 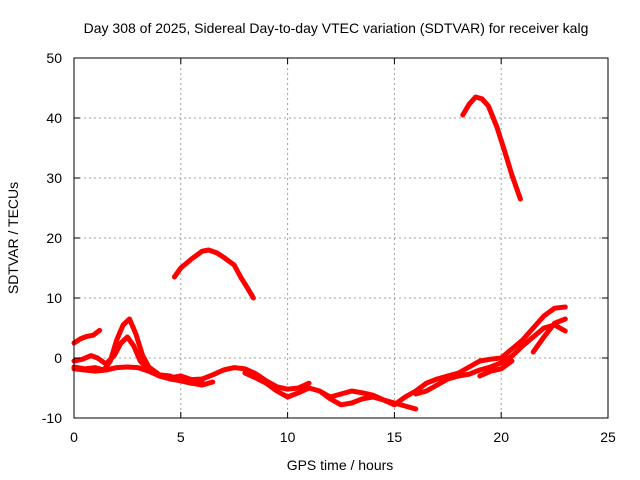 I want to click on x-tick-label: 20, so click(x=501, y=437).